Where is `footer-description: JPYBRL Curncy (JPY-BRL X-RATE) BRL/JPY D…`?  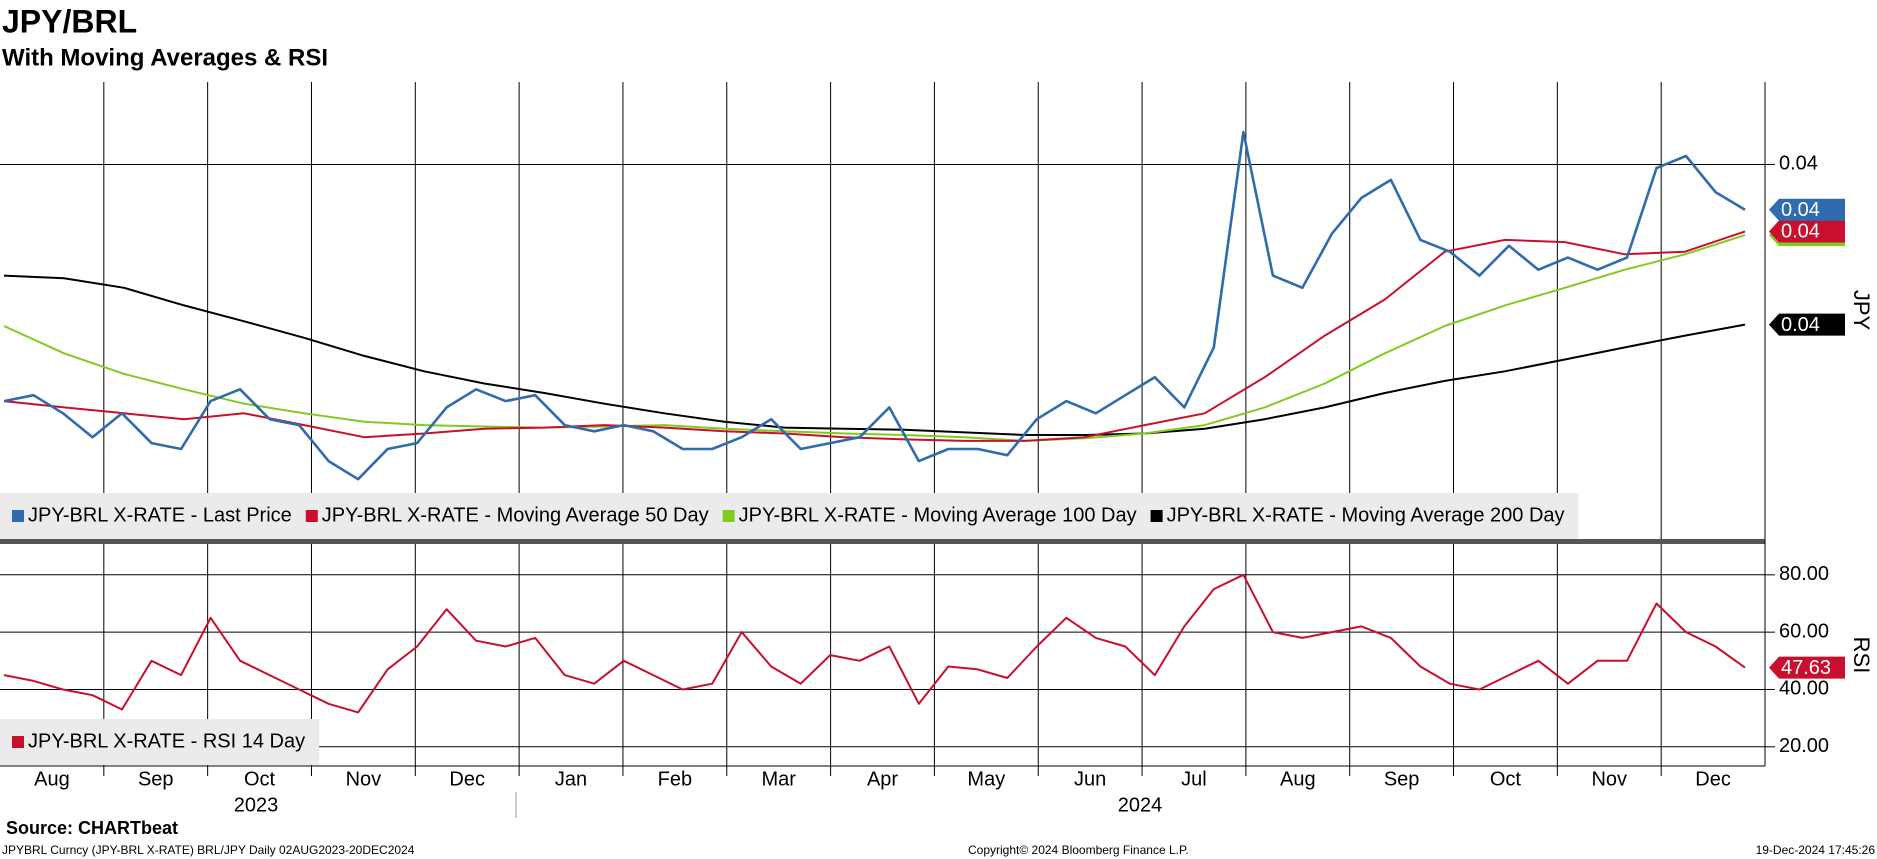 footer-description: JPYBRL Curncy (JPY-BRL X-RATE) BRL/JPY D… is located at coordinates (208, 850).